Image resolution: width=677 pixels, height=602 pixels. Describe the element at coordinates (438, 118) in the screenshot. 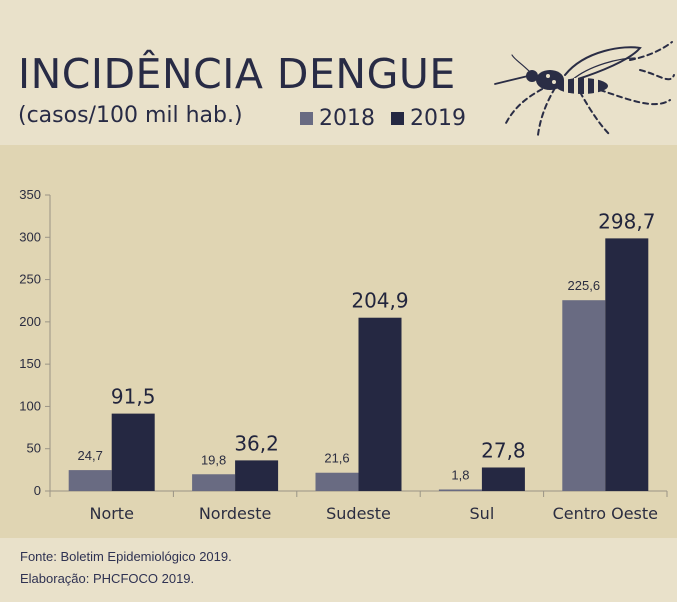

I see `legend-label-2019: 2019` at that location.